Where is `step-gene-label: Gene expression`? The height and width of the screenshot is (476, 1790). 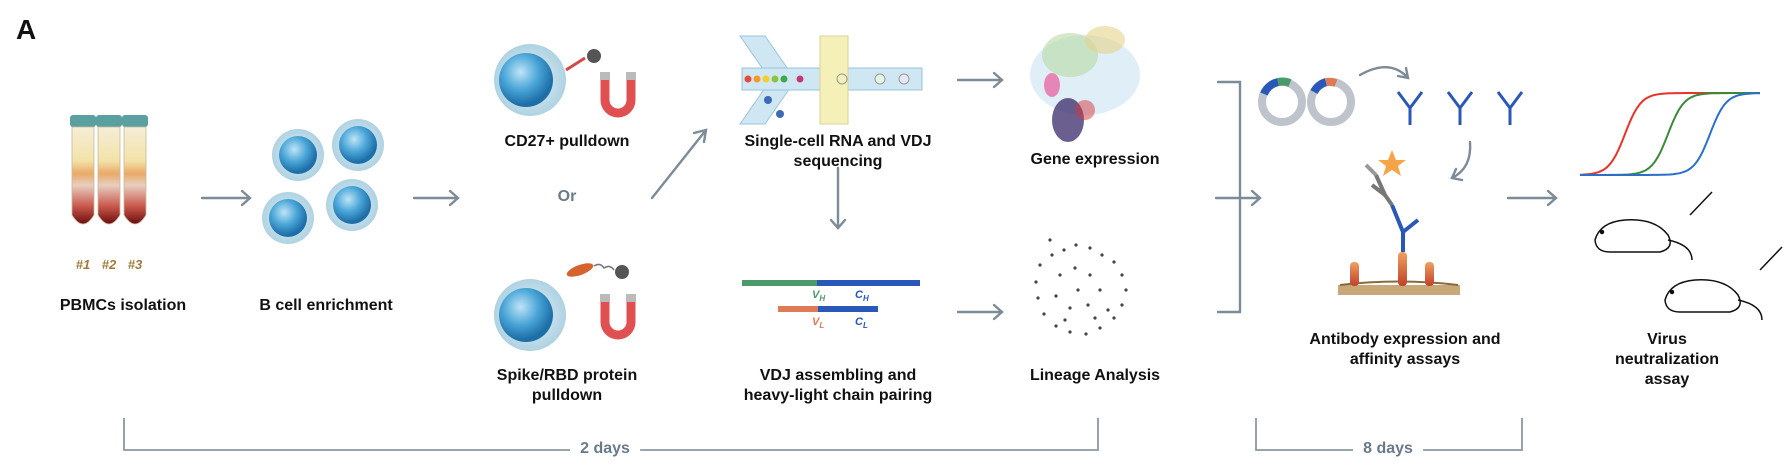
step-gene-label: Gene expression is located at coordinates (1095, 159).